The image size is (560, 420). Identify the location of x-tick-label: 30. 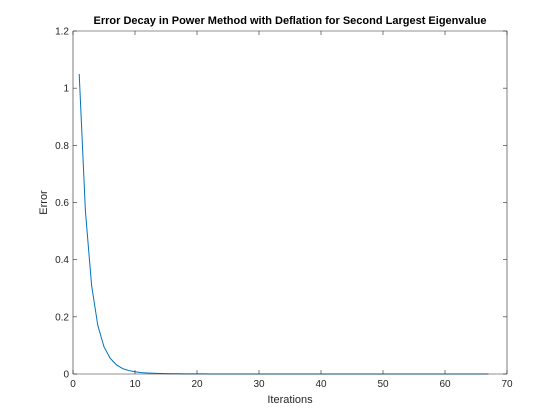
(259, 384).